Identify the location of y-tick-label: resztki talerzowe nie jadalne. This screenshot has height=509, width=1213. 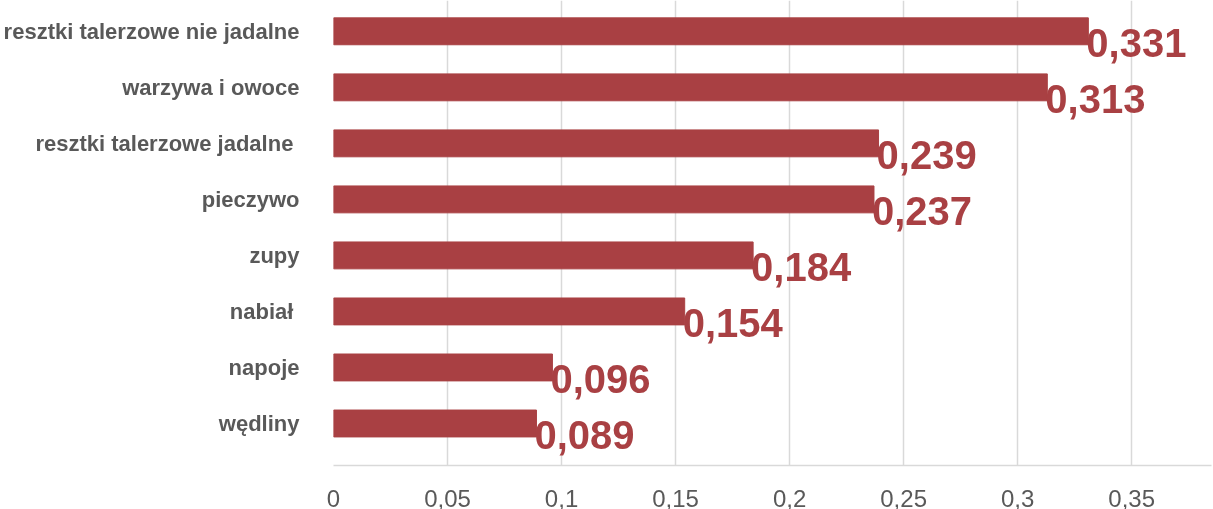
(151, 31).